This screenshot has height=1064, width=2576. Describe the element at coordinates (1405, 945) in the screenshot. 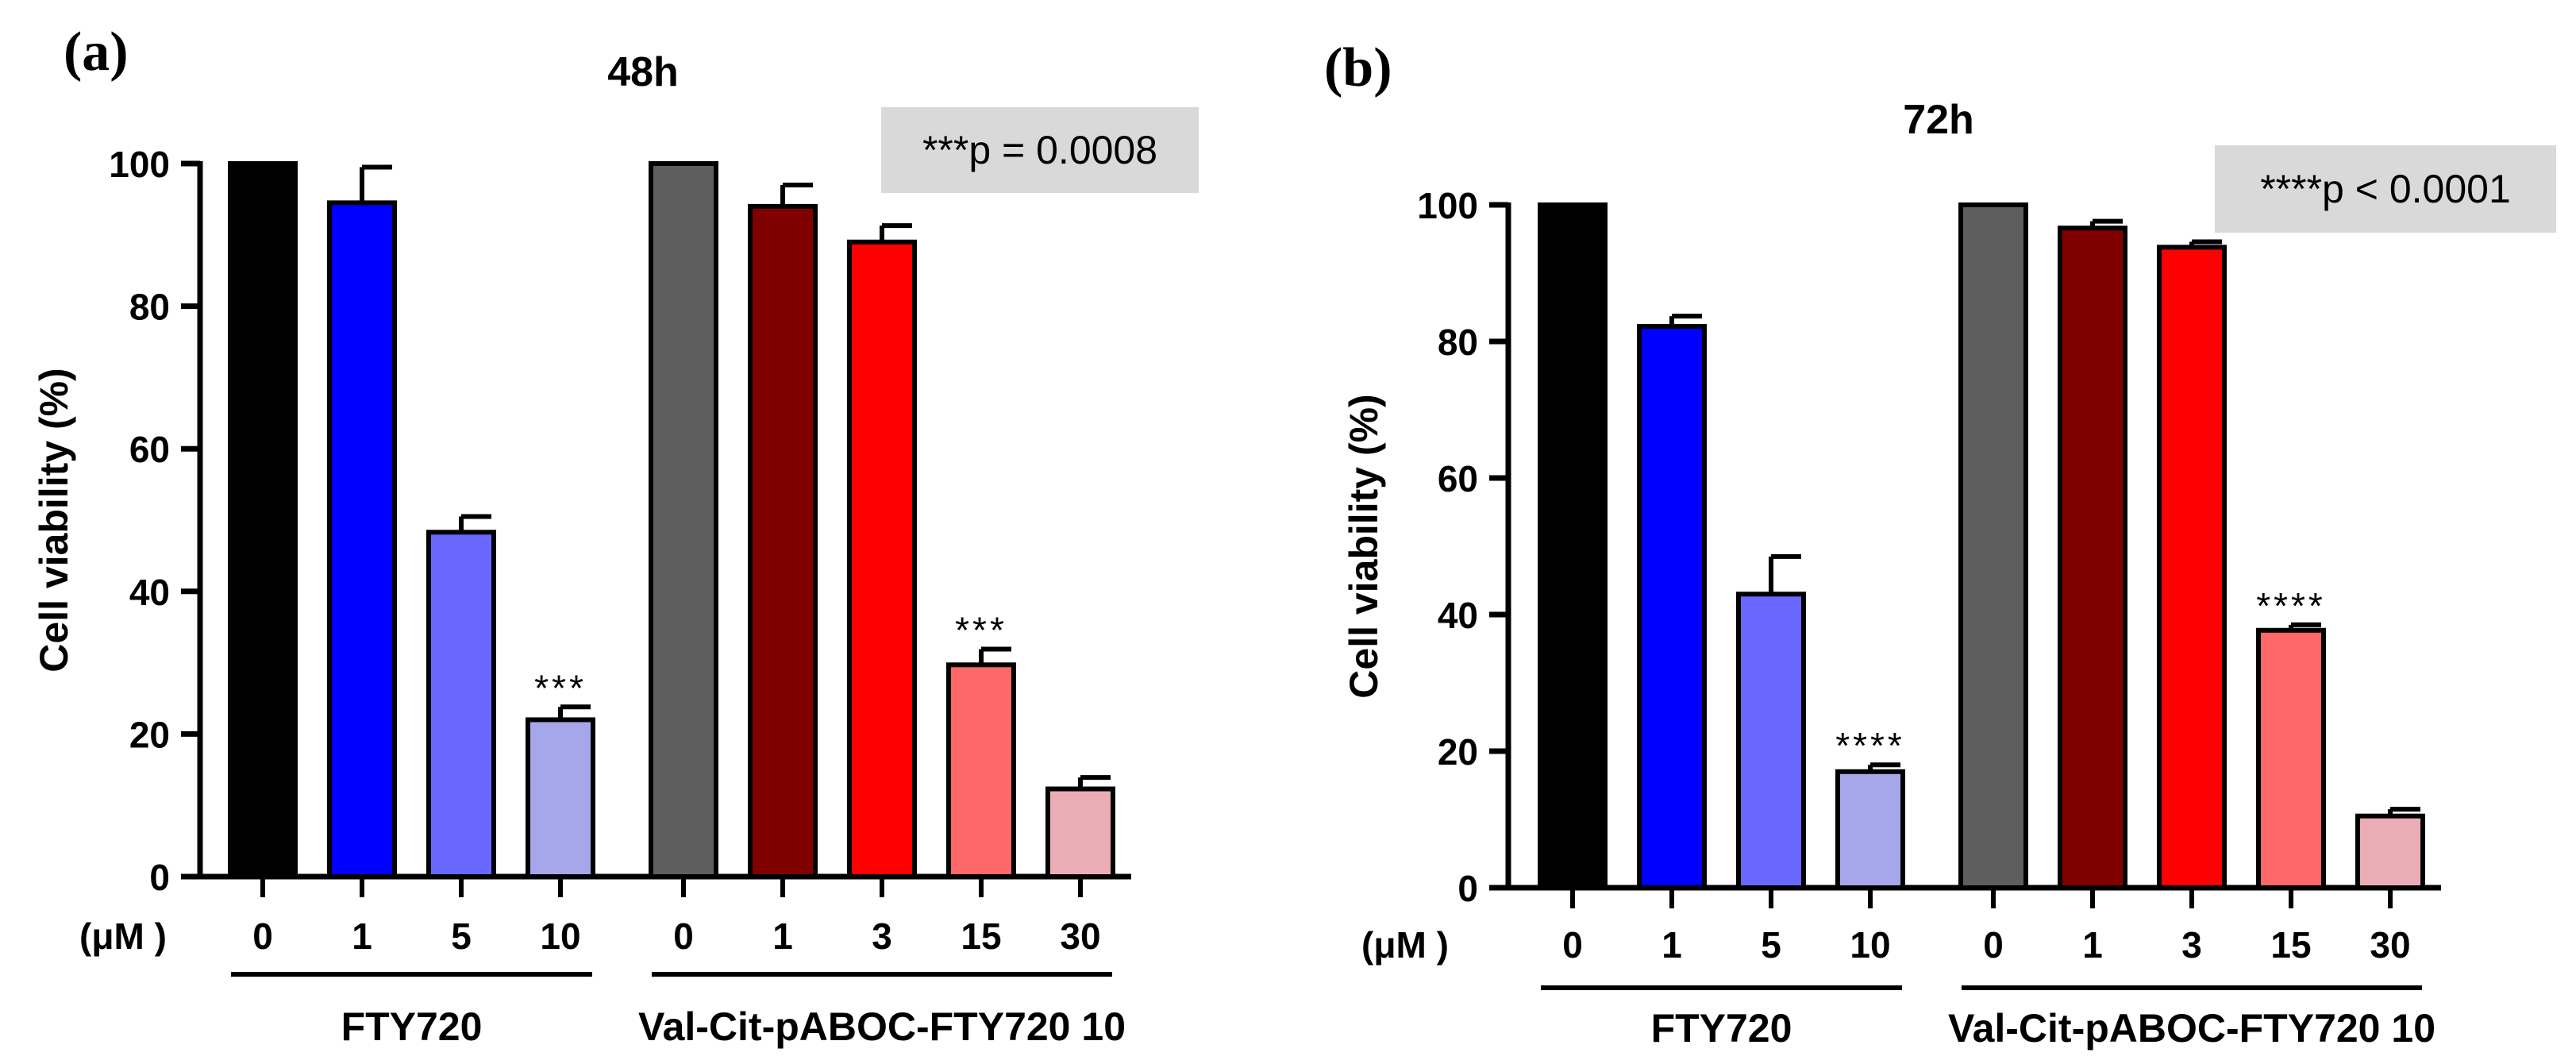

I see `panel-b-unit-label: (μM )` at that location.